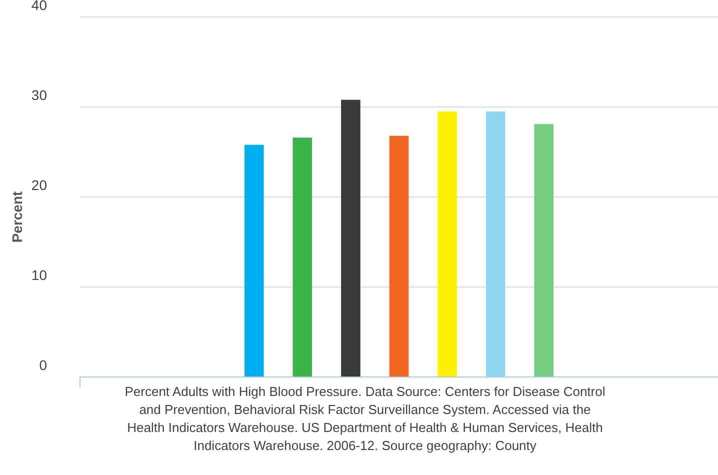  I want to click on y-axis-title: Percent, so click(17, 216).